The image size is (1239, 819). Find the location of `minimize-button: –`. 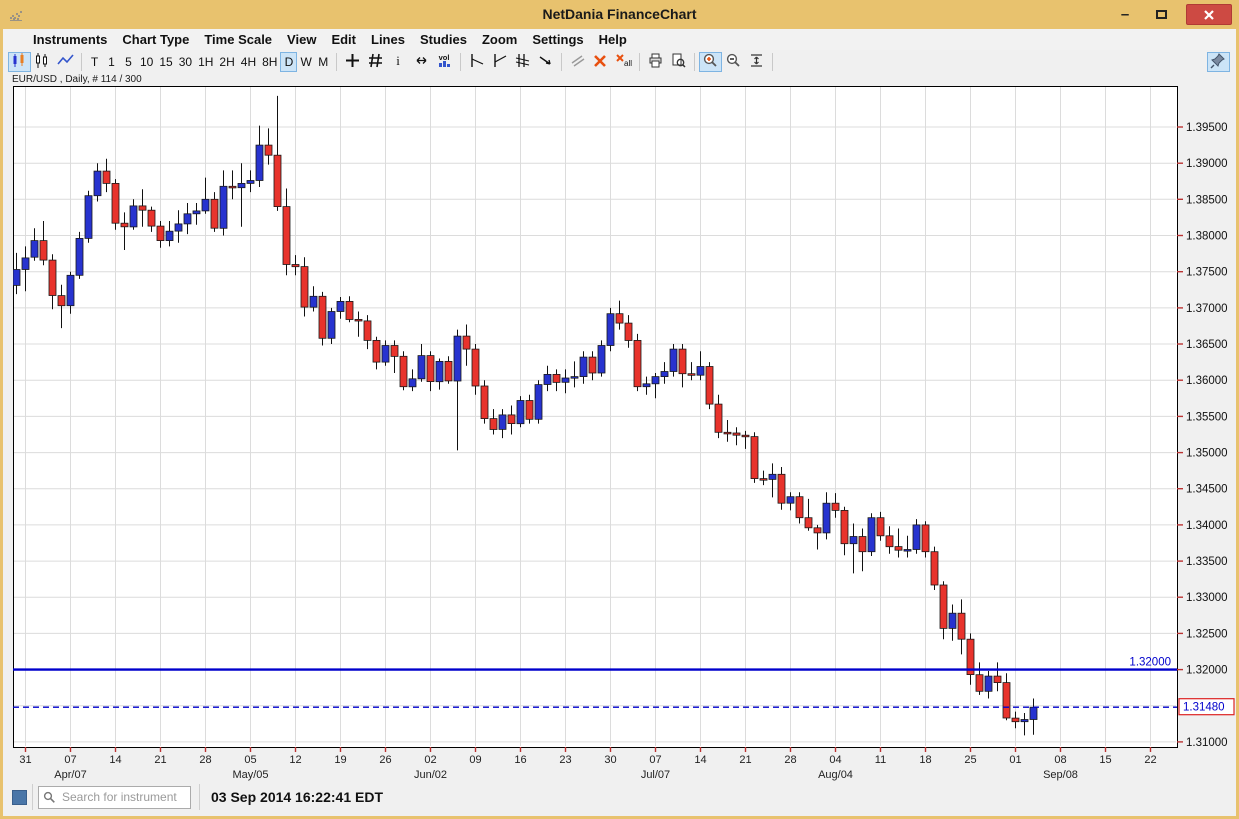

minimize-button: – is located at coordinates (1125, 14).